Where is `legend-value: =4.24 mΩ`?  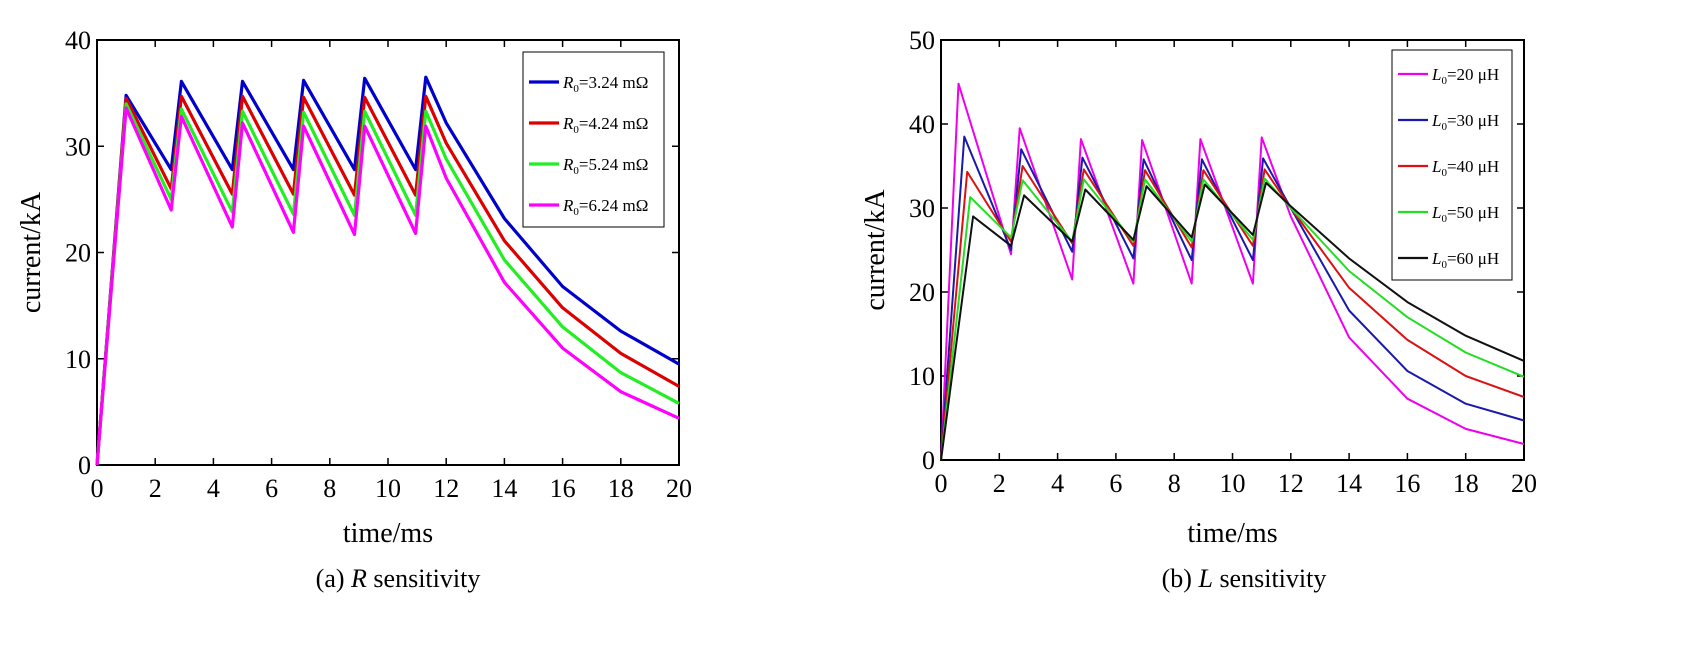
legend-value: =4.24 mΩ is located at coordinates (613, 123).